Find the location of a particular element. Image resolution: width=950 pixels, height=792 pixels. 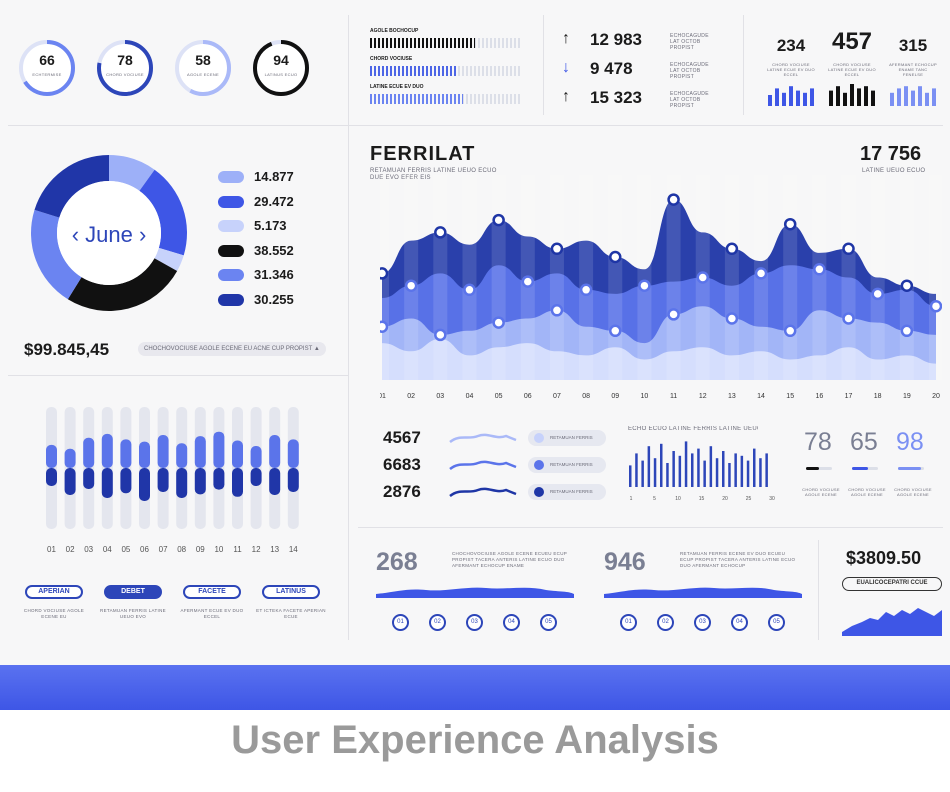

mid-bar-label: 25 is located at coordinates (749, 499).